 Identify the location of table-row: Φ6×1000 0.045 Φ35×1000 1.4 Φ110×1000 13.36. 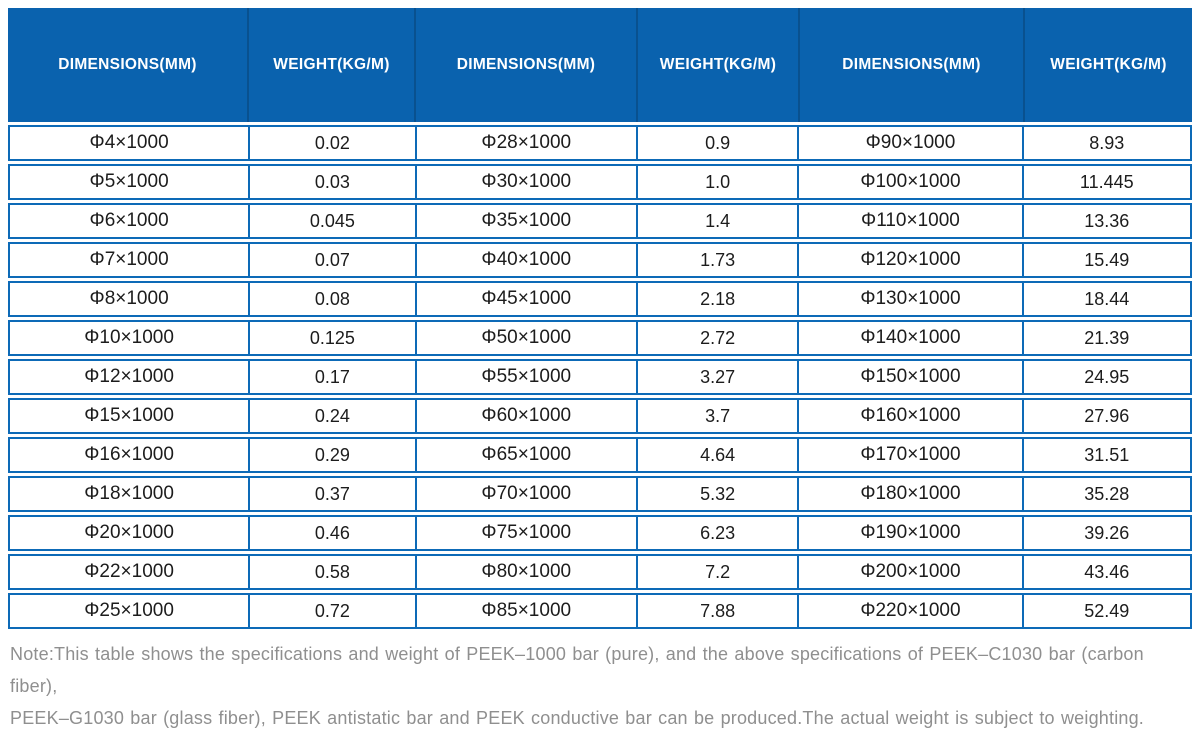
(600, 221).